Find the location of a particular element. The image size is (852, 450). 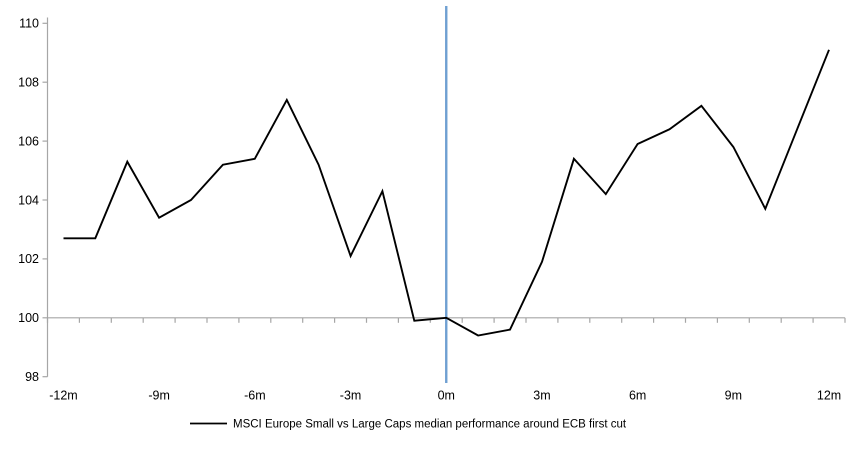

x-tick-label: 0m is located at coordinates (446, 396).